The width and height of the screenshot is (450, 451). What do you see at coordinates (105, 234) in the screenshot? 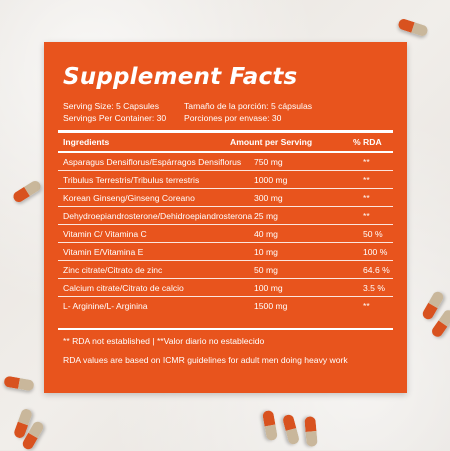
I see `ingredient-name: Vitamin C/ Vitamina C` at bounding box center [105, 234].